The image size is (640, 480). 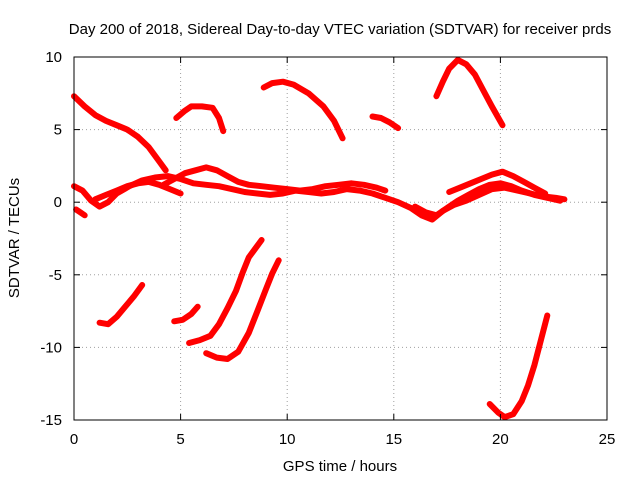 I want to click on y-tick-label: -15, so click(x=51, y=420).